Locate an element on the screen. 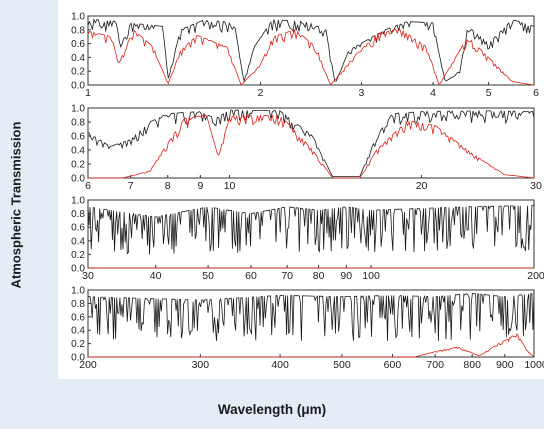 This screenshot has width=544, height=429. x-tick-label: 500 is located at coordinates (342, 365).